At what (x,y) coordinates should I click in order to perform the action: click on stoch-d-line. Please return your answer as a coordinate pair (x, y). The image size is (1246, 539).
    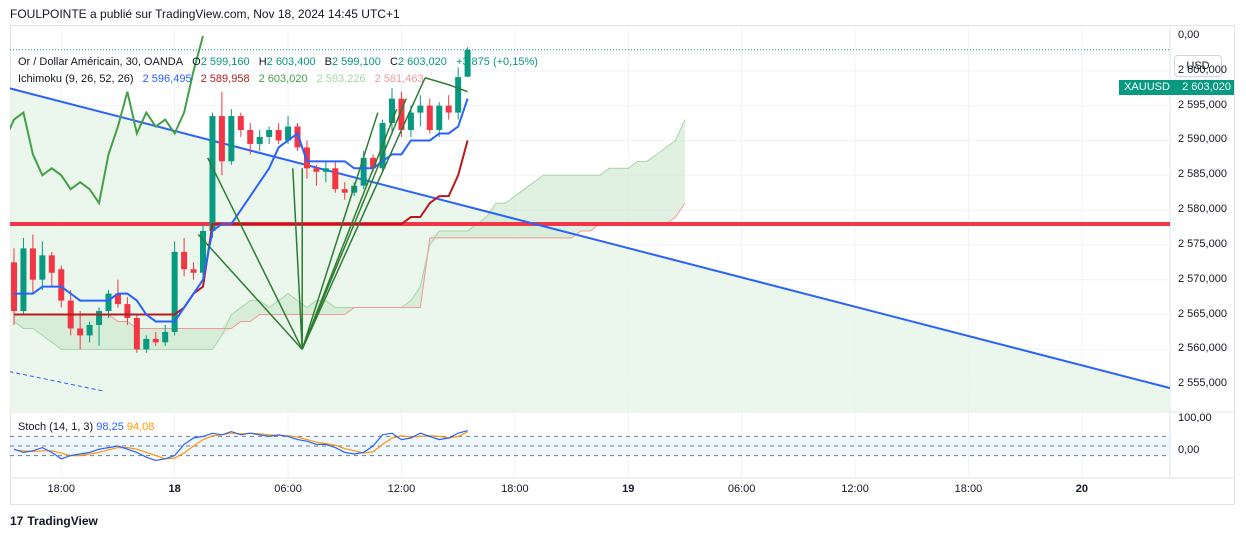
    Looking at the image, I should click on (240, 445).